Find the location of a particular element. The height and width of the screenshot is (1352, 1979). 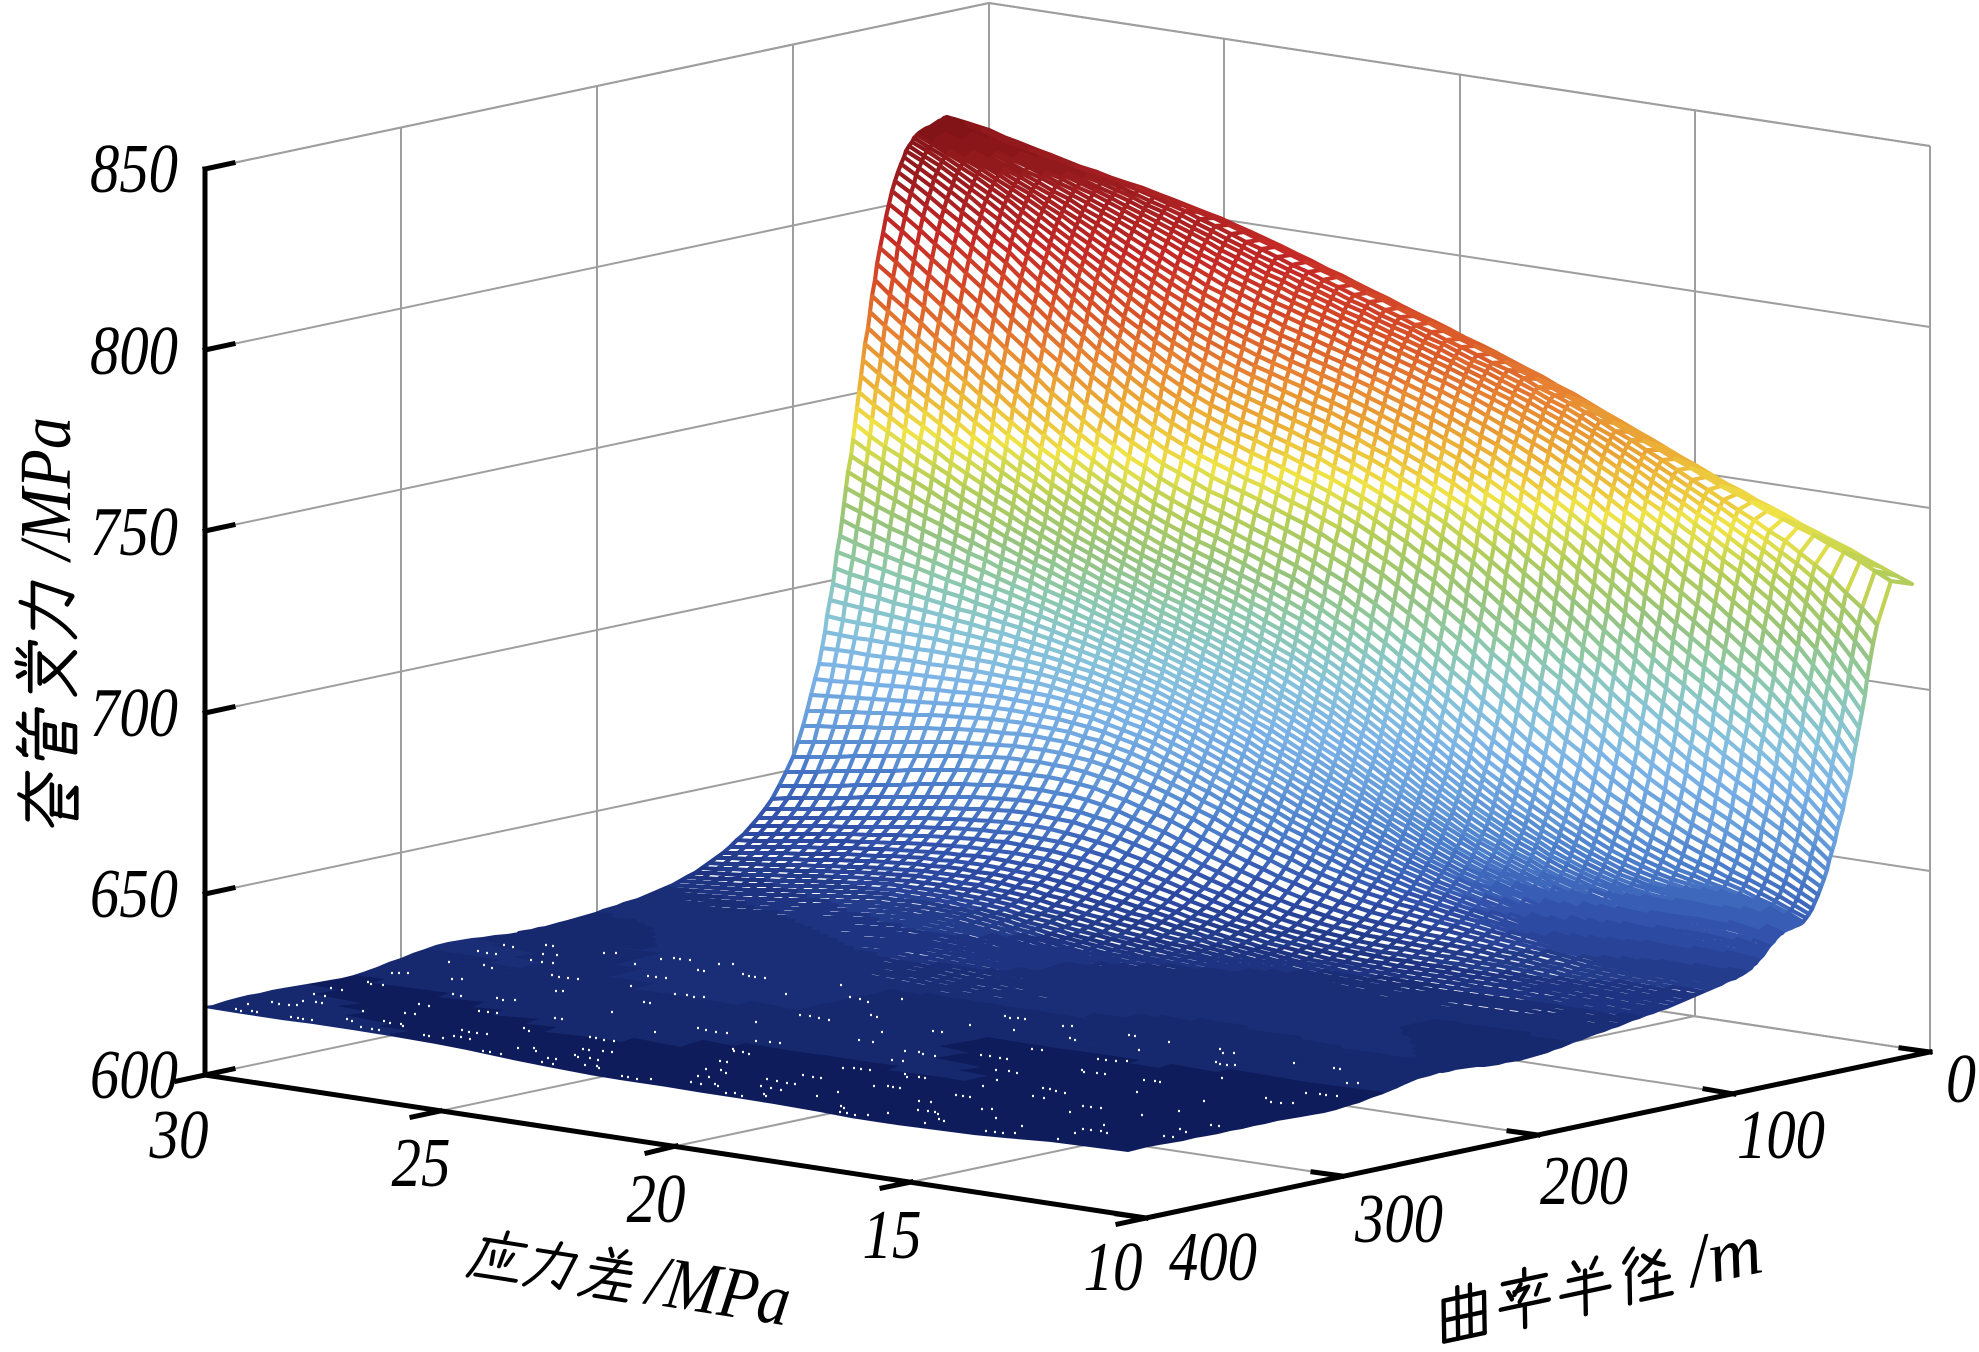

svg-text: 10 is located at coordinates (1113, 1267).